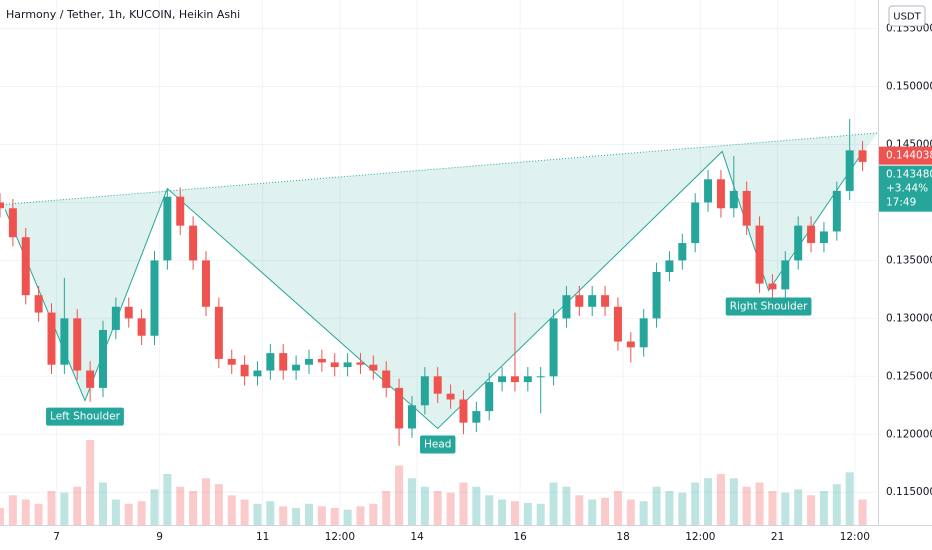  I want to click on price-tag-label: 17:49, so click(901, 203).